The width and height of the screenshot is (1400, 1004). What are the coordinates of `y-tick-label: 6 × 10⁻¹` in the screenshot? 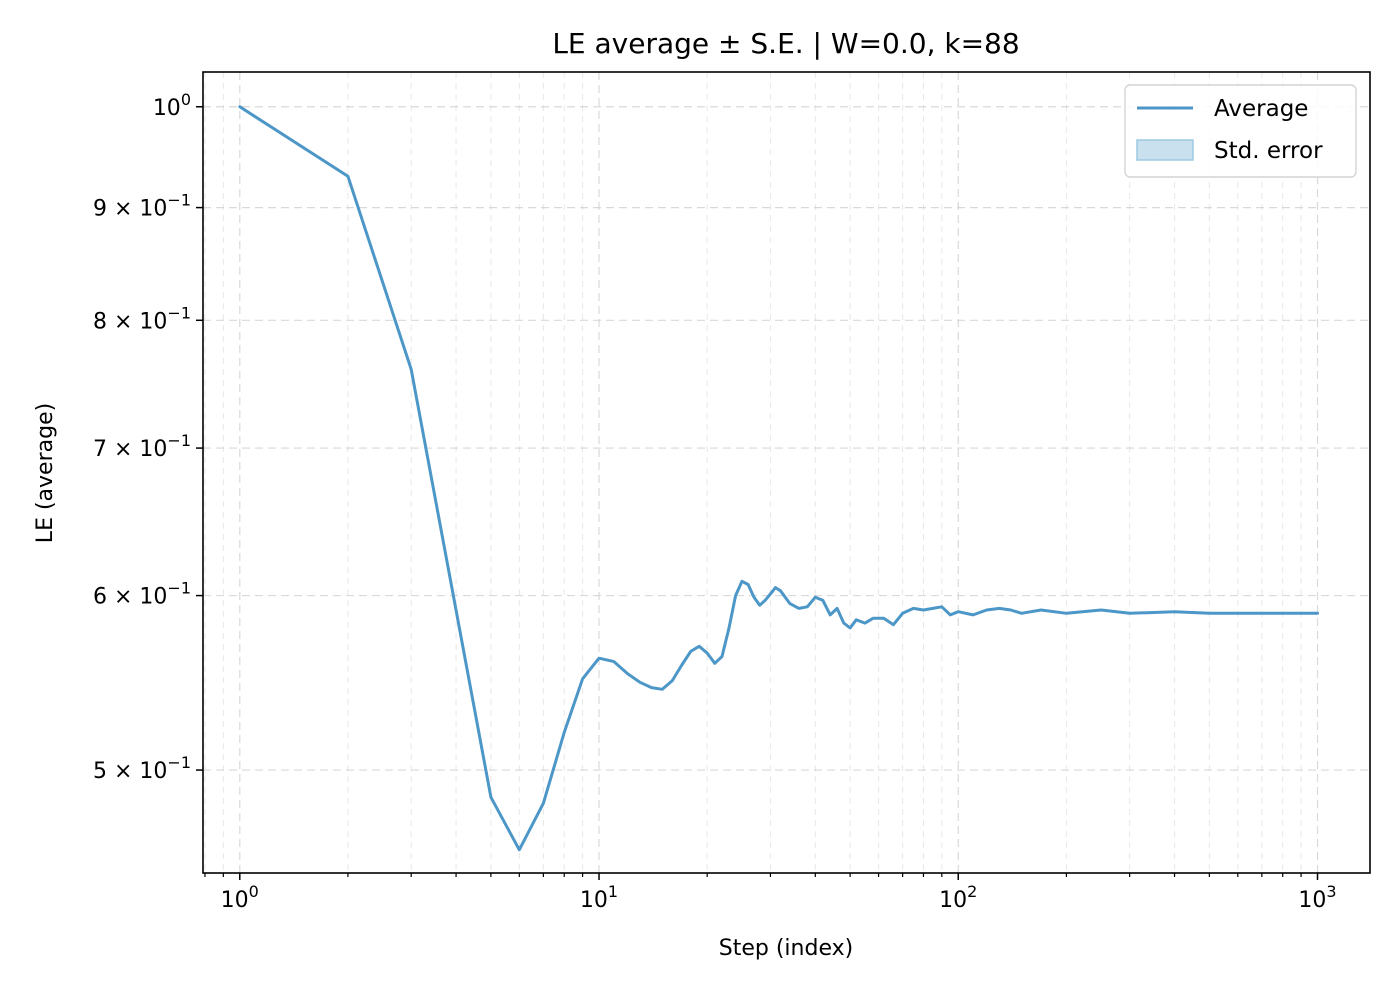 It's located at (142, 594).